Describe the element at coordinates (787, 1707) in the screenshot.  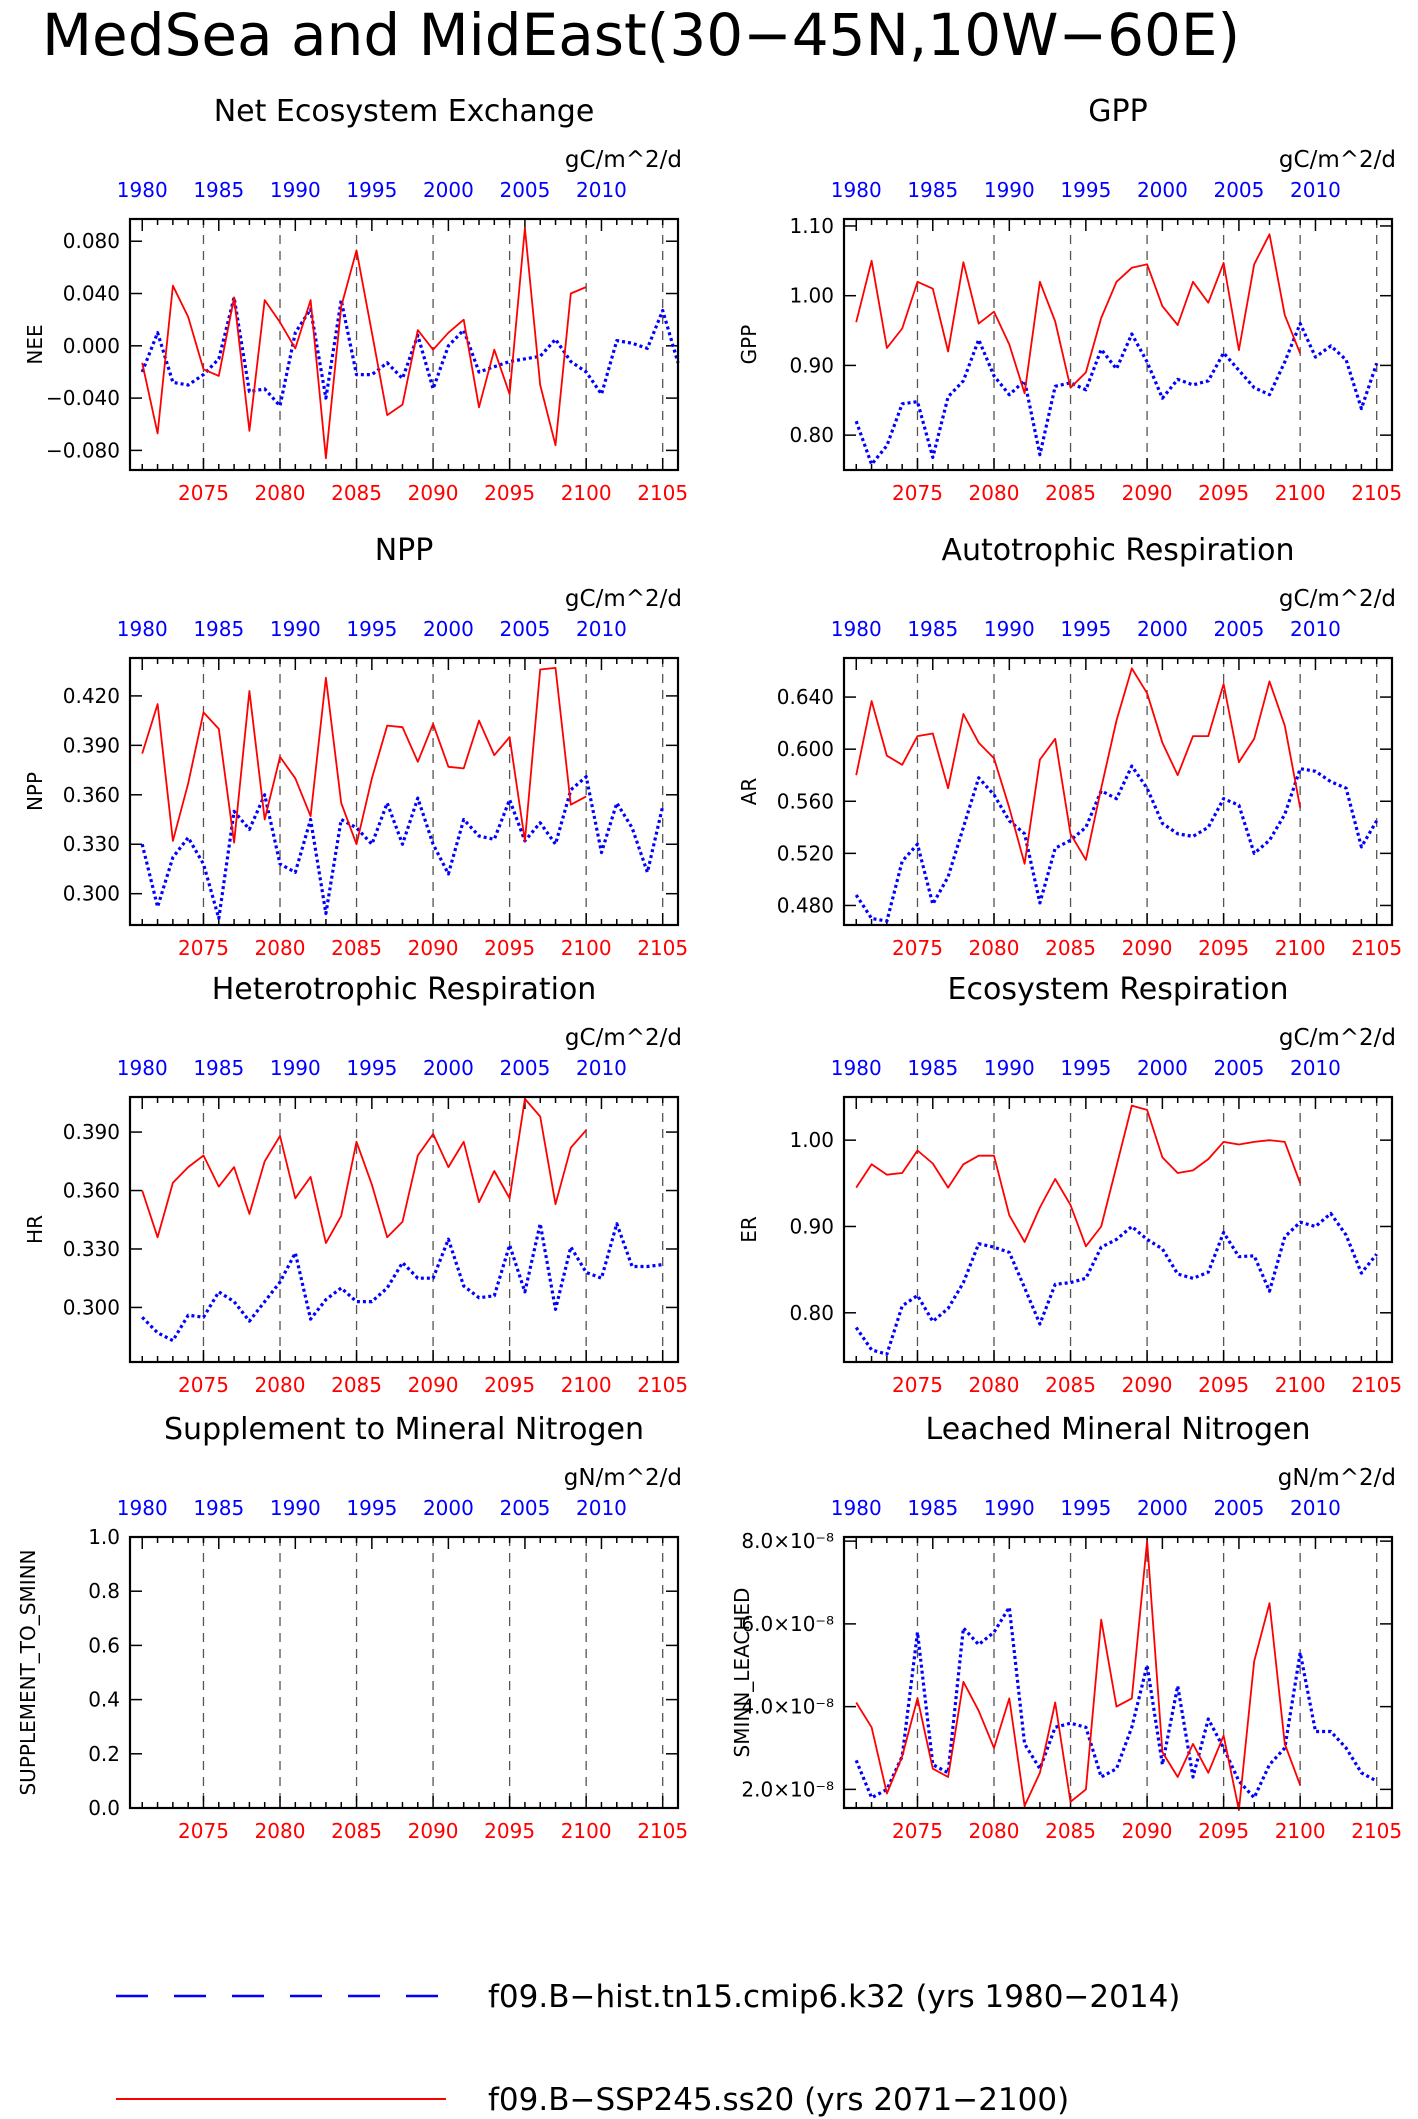
I see `y-tick-label: 4.0×10⁻⁸` at that location.